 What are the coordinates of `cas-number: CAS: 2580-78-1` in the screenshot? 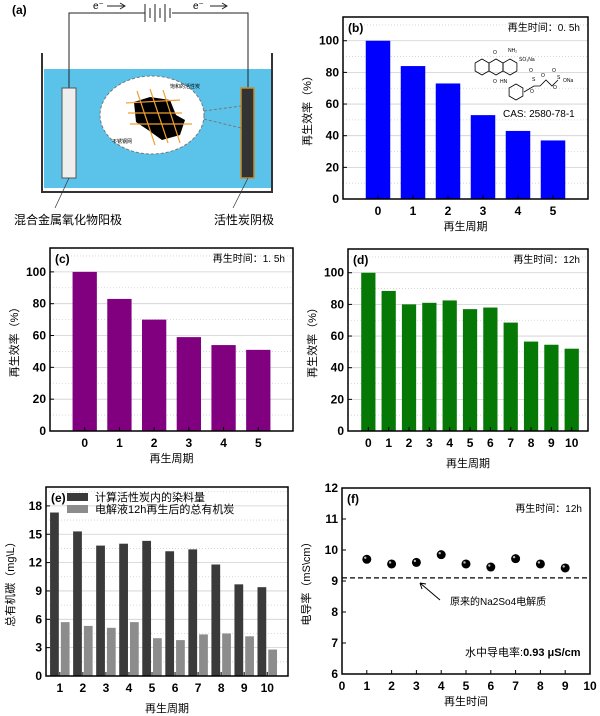 It's located at (539, 114).